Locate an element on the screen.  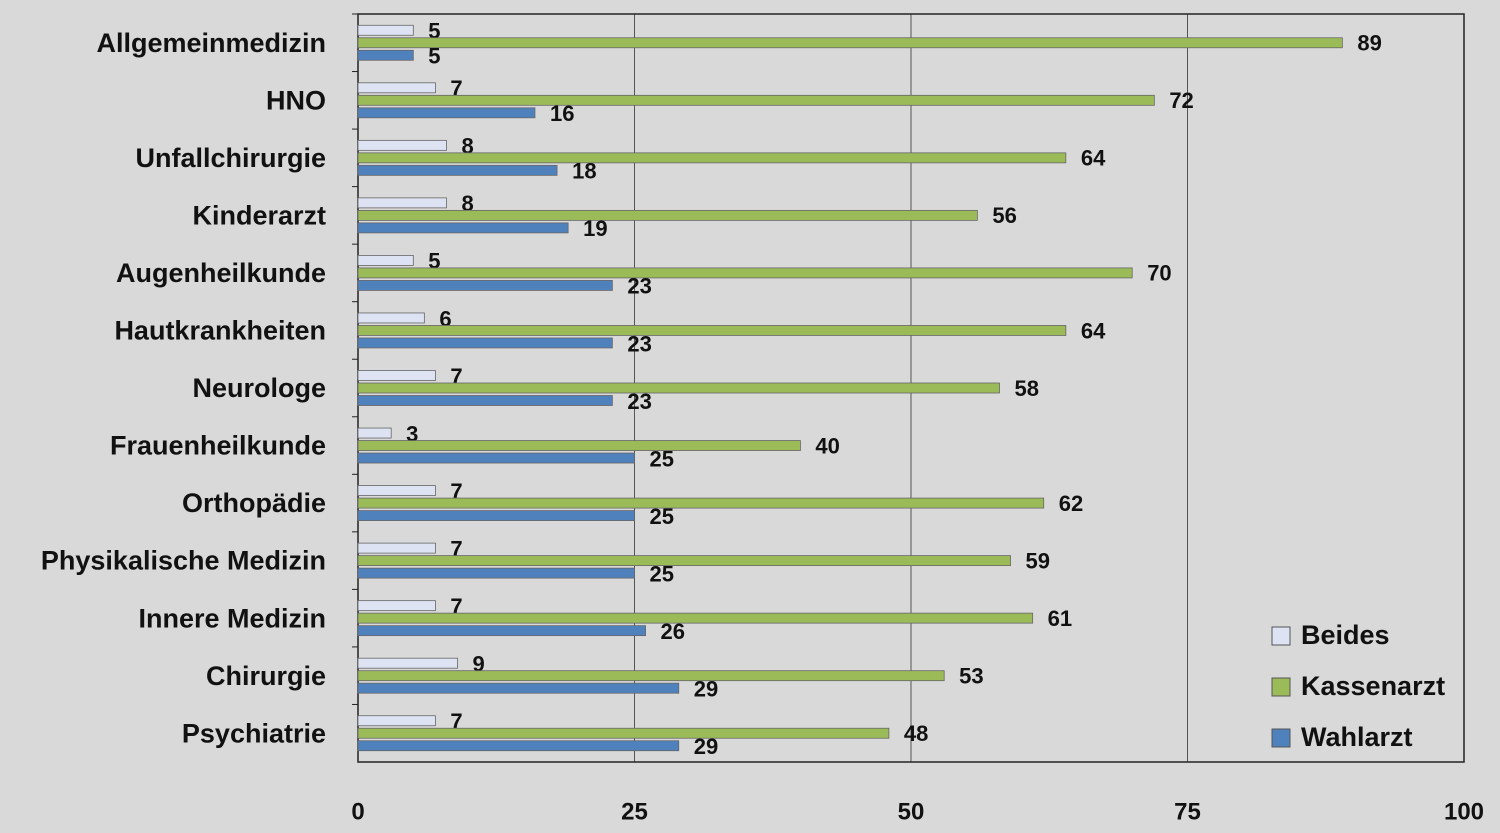
data-label: 26 is located at coordinates (673, 631).